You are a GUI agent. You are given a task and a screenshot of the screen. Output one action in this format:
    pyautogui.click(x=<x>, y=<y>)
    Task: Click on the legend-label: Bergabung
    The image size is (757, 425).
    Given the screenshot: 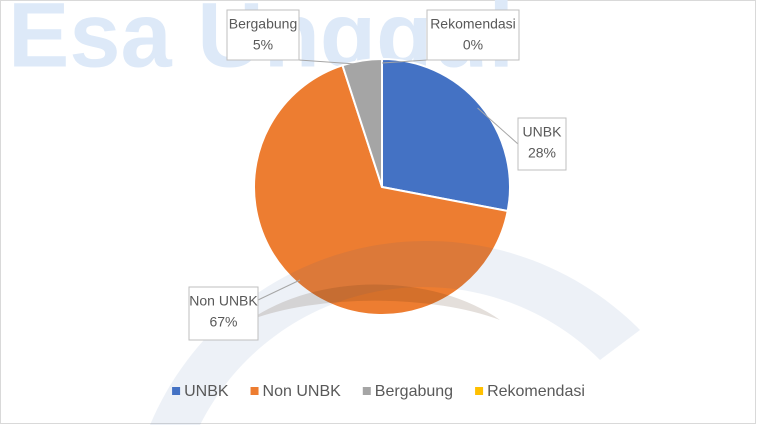 What is the action you would take?
    pyautogui.click(x=414, y=391)
    